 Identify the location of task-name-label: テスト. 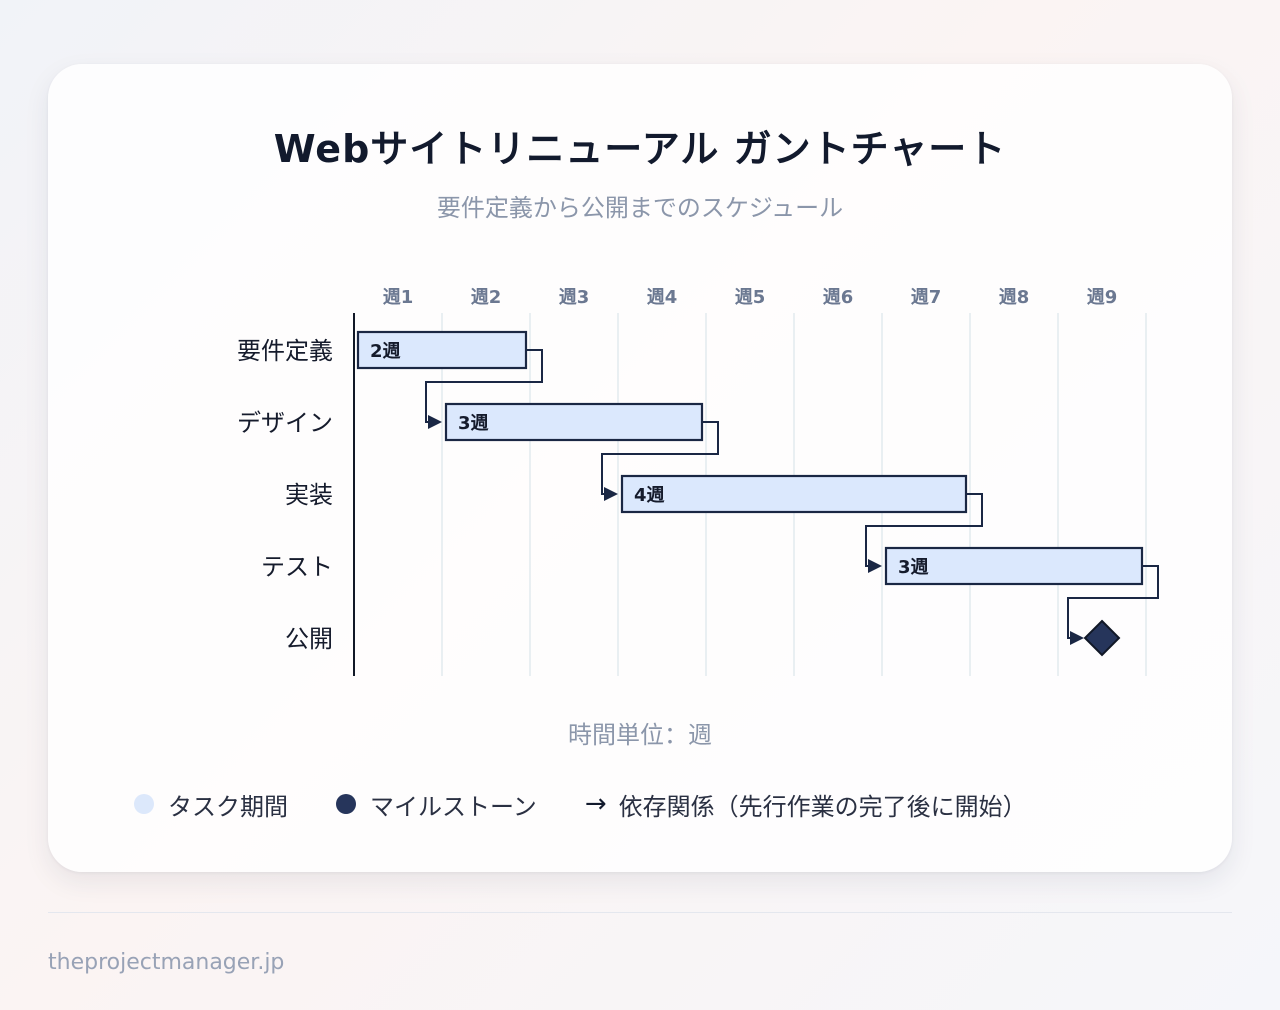
(297, 567).